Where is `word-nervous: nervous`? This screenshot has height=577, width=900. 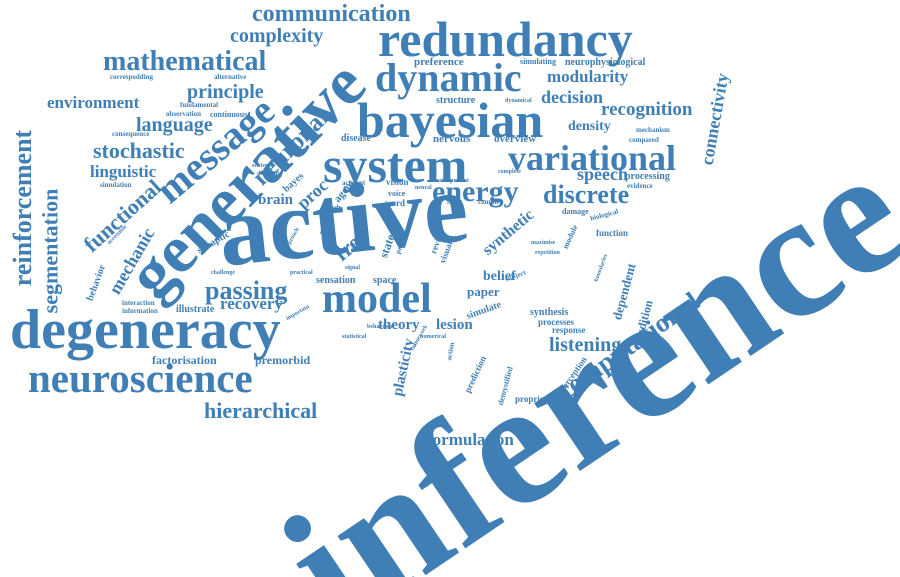 word-nervous: nervous is located at coordinates (452, 139).